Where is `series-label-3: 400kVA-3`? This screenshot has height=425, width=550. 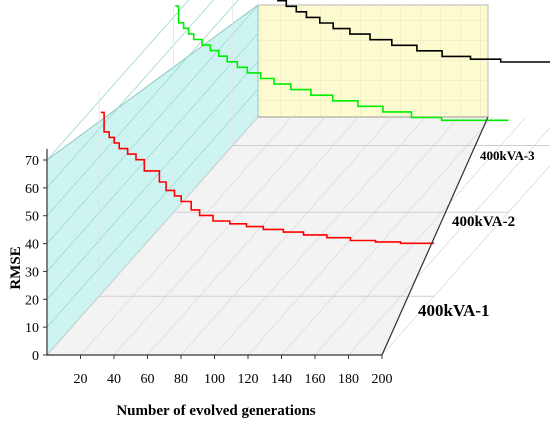
series-label-3: 400kVA-3 is located at coordinates (507, 155).